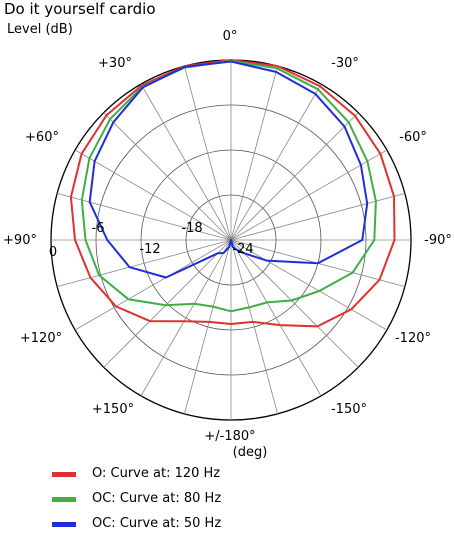  Describe the element at coordinates (144, 263) in the screenshot. I see `spoke-255deg` at that location.